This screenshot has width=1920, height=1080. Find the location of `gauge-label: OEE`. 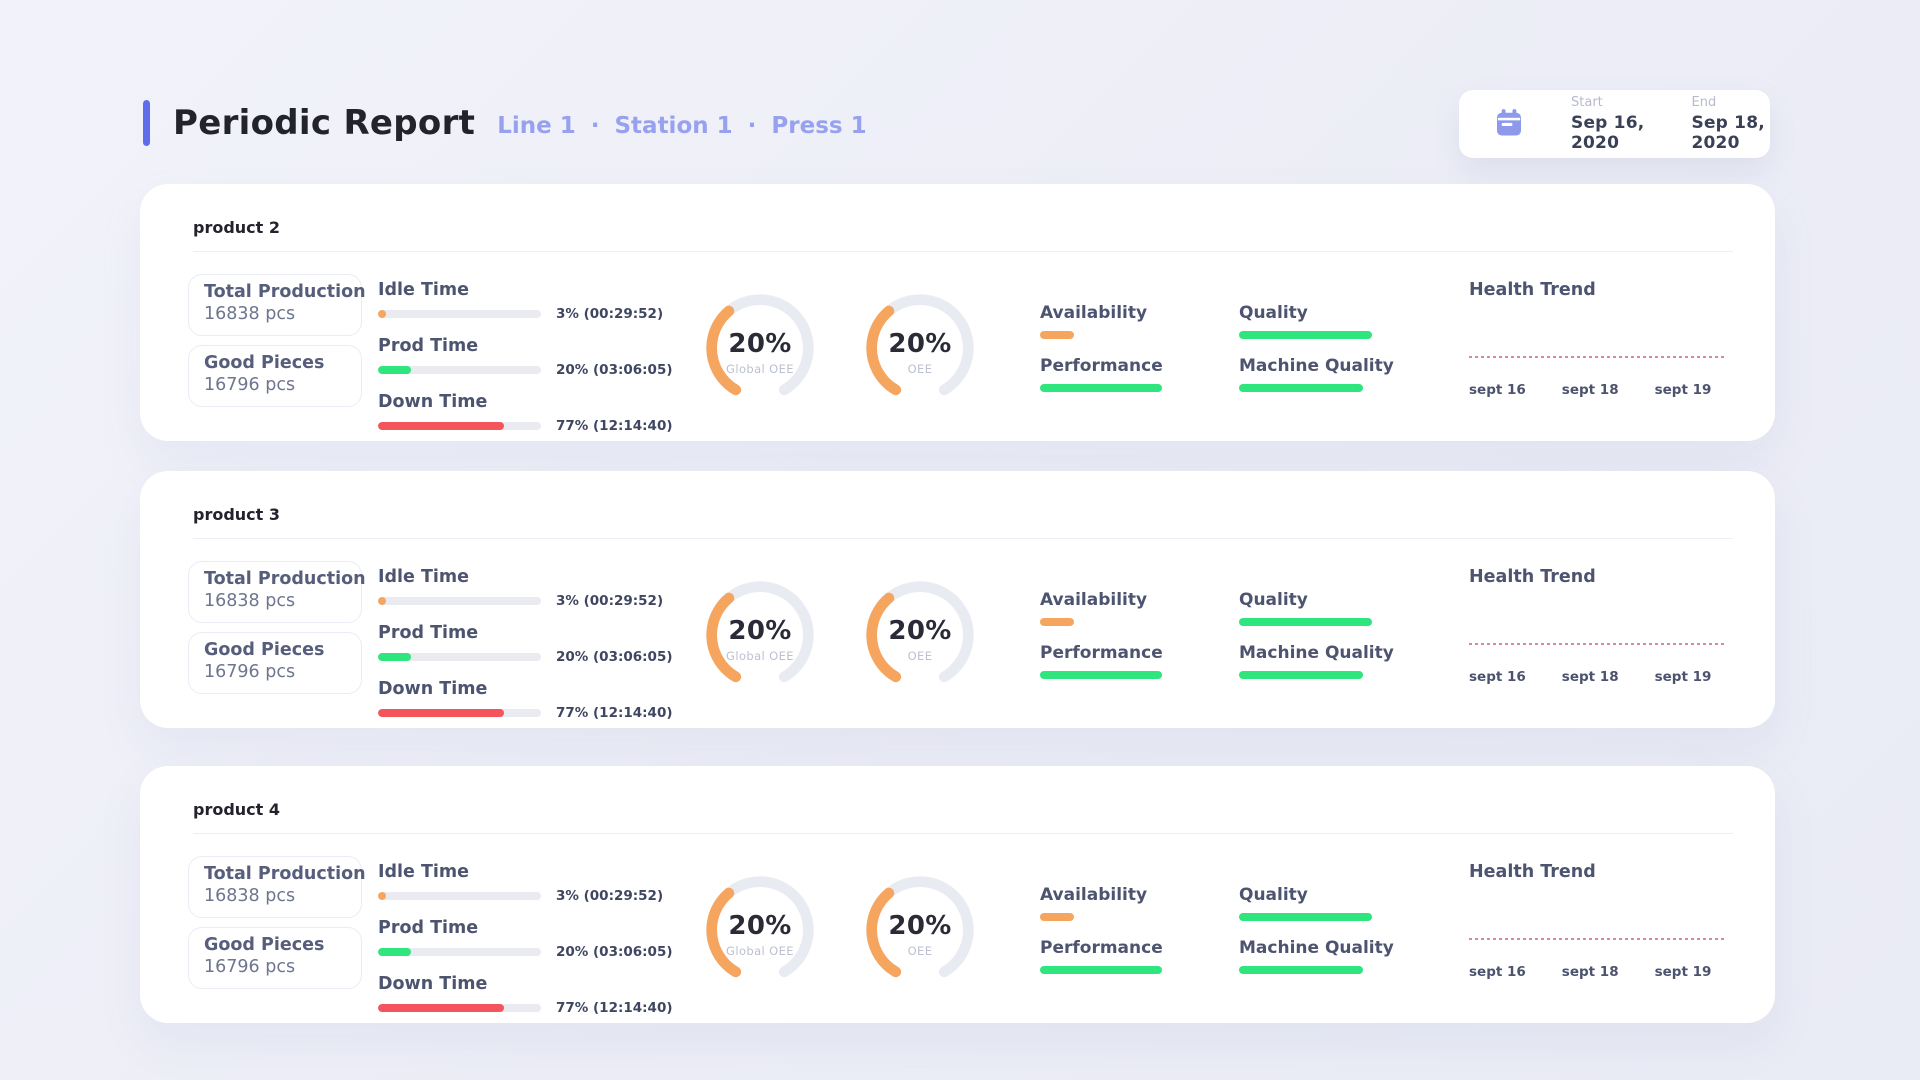

gauge-label: OEE is located at coordinates (920, 950).